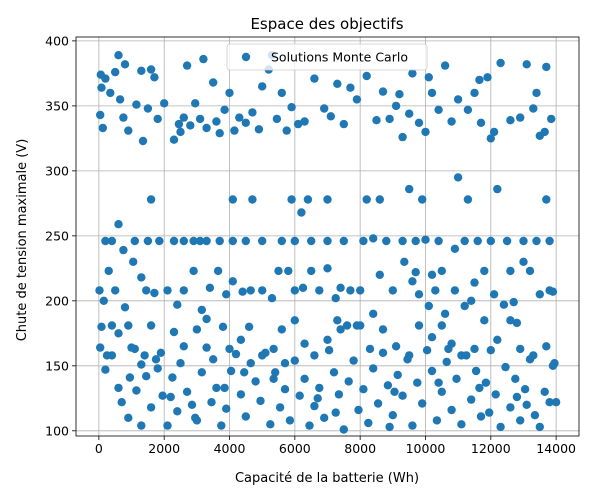 This screenshot has width=600, height=500. I want to click on chart-title: Espace des objectifs, so click(326, 24).